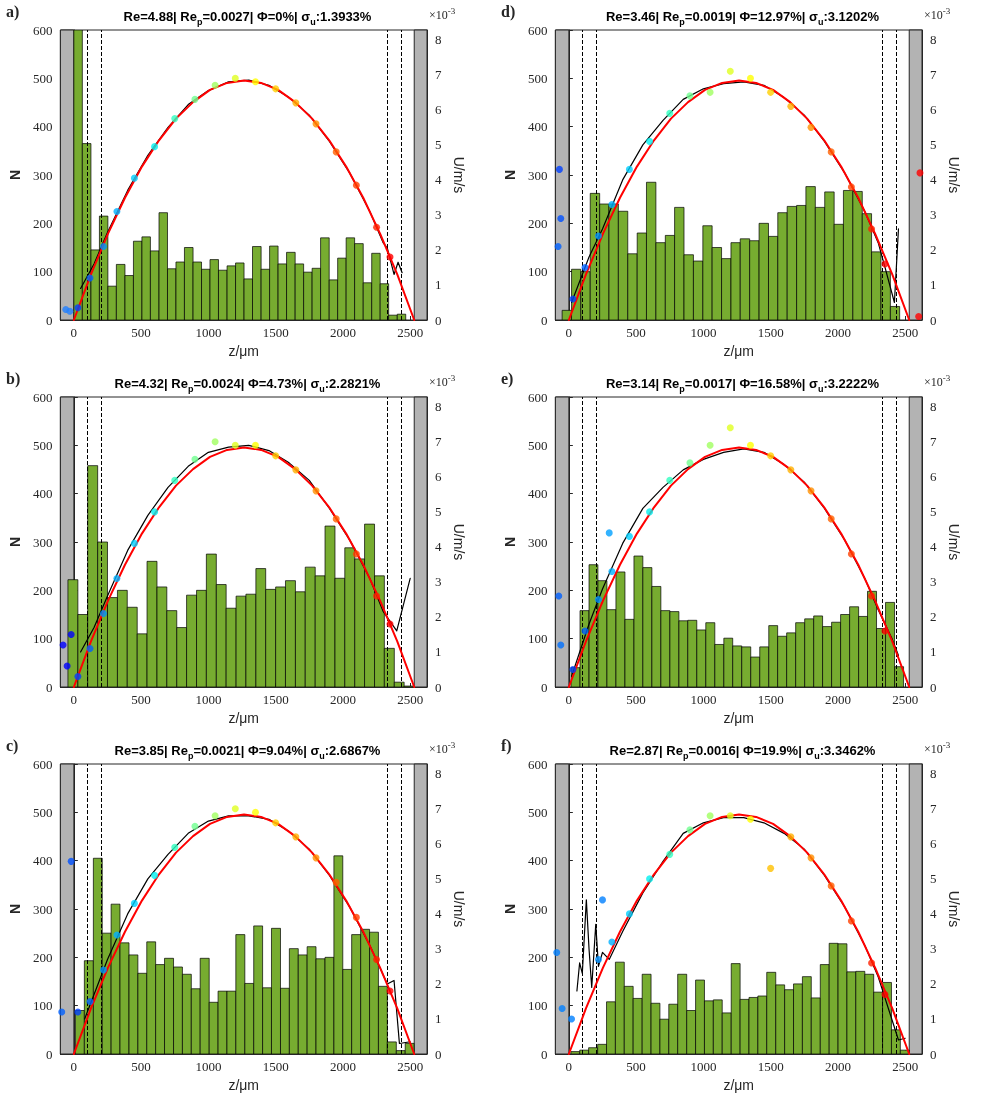 The image size is (990, 1100). What do you see at coordinates (459, 909) in the screenshot?
I see `y2-axis-title: U/m/s` at bounding box center [459, 909].